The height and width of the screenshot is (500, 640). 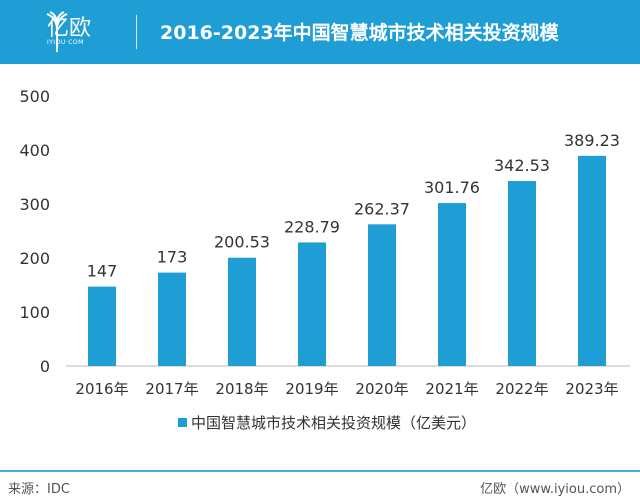 I want to click on data-label: 342.53, so click(x=522, y=165).